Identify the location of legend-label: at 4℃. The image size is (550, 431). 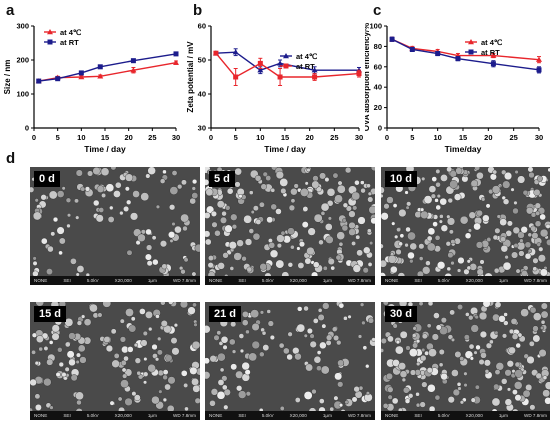
(492, 42).